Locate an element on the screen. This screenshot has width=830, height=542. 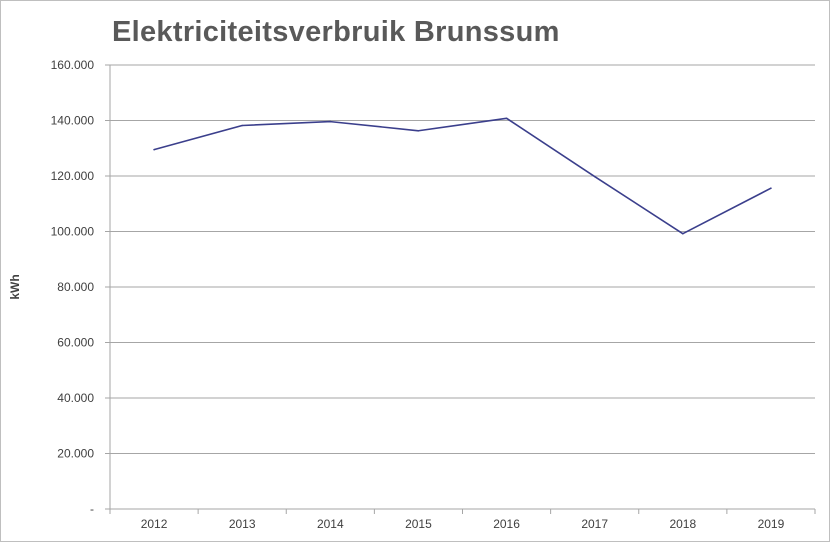
x-tick-label: 2015 is located at coordinates (418, 524).